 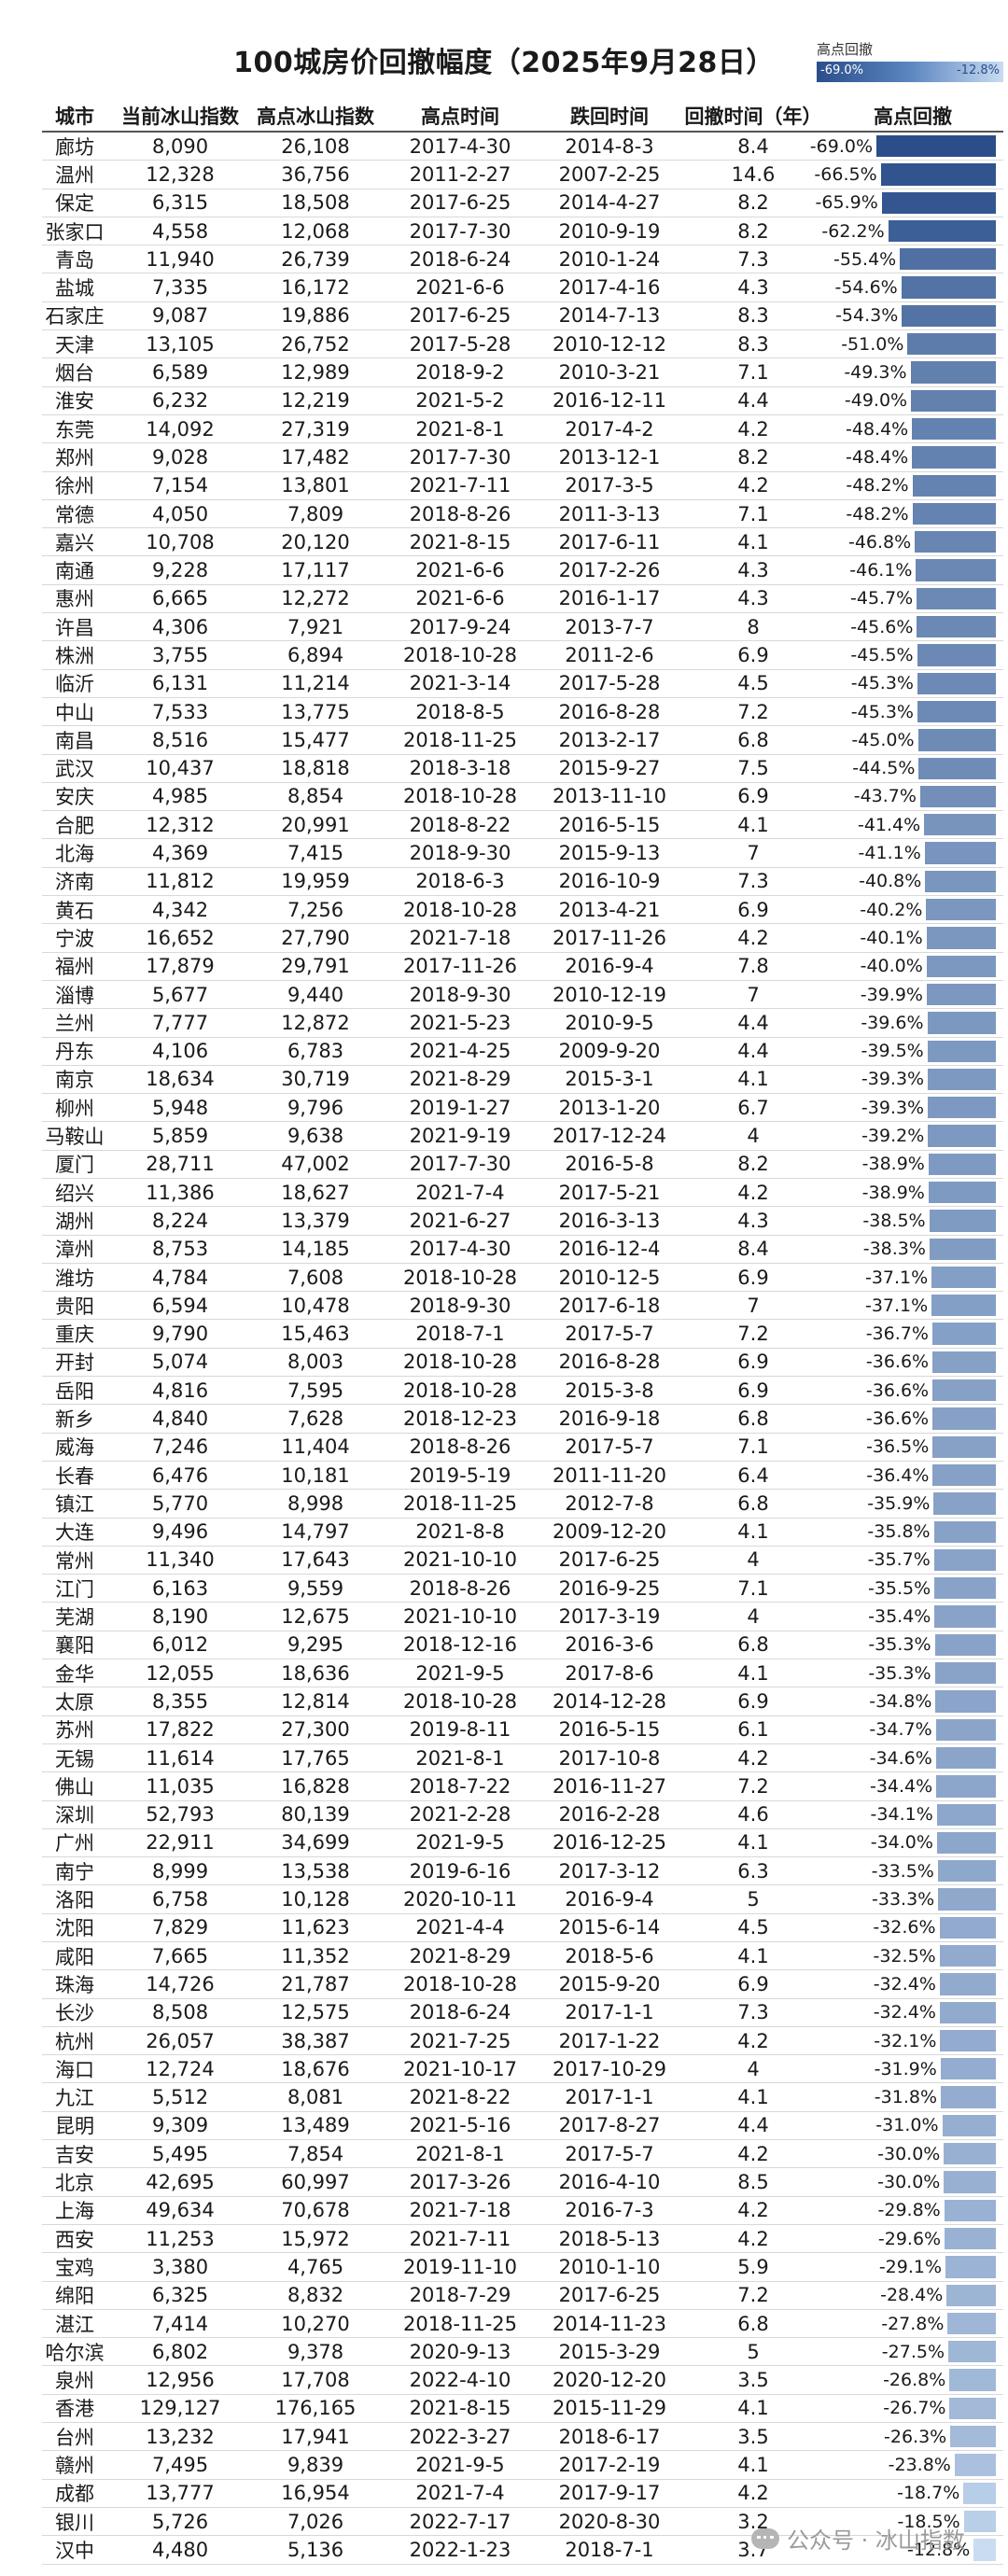 I want to click on current-index-cell: 5,677, so click(x=180, y=994).